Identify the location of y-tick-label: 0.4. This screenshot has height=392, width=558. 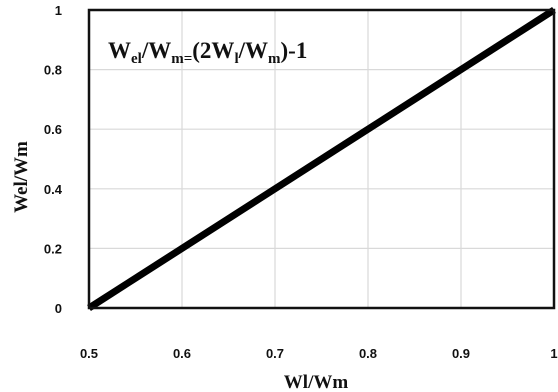
(53, 189).